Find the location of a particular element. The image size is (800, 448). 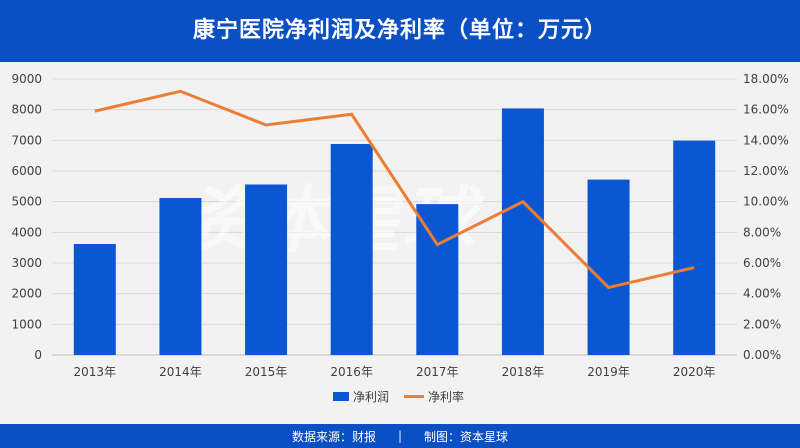

x-tick-label: 2019年 is located at coordinates (608, 372).